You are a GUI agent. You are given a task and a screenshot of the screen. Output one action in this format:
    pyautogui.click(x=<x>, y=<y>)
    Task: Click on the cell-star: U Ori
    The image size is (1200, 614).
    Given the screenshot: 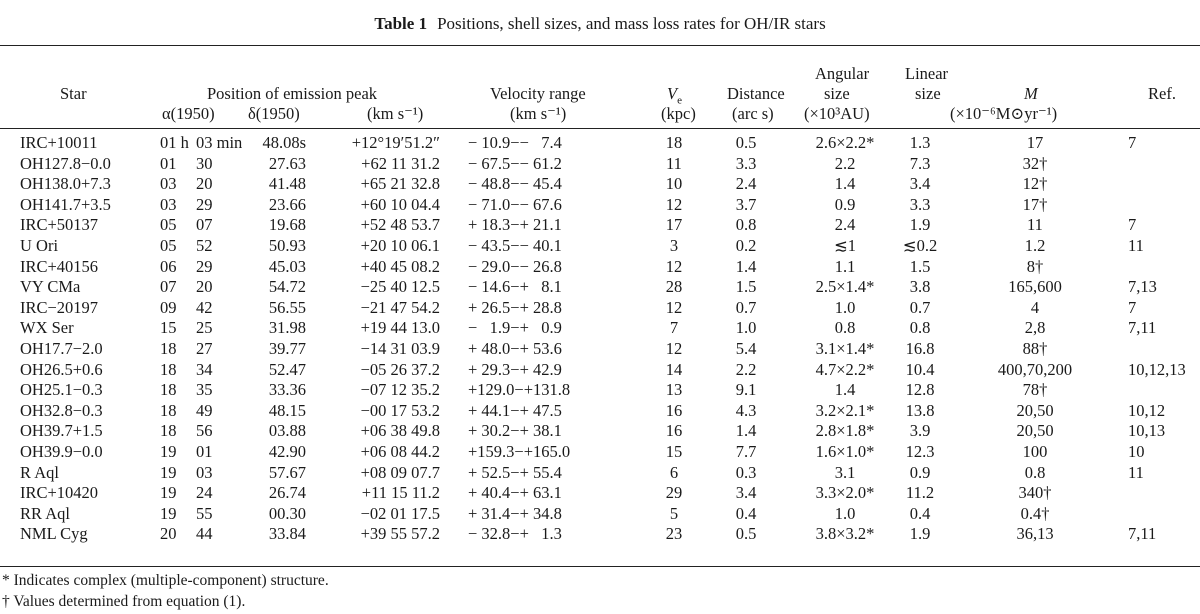 What is the action you would take?
    pyautogui.click(x=39, y=245)
    